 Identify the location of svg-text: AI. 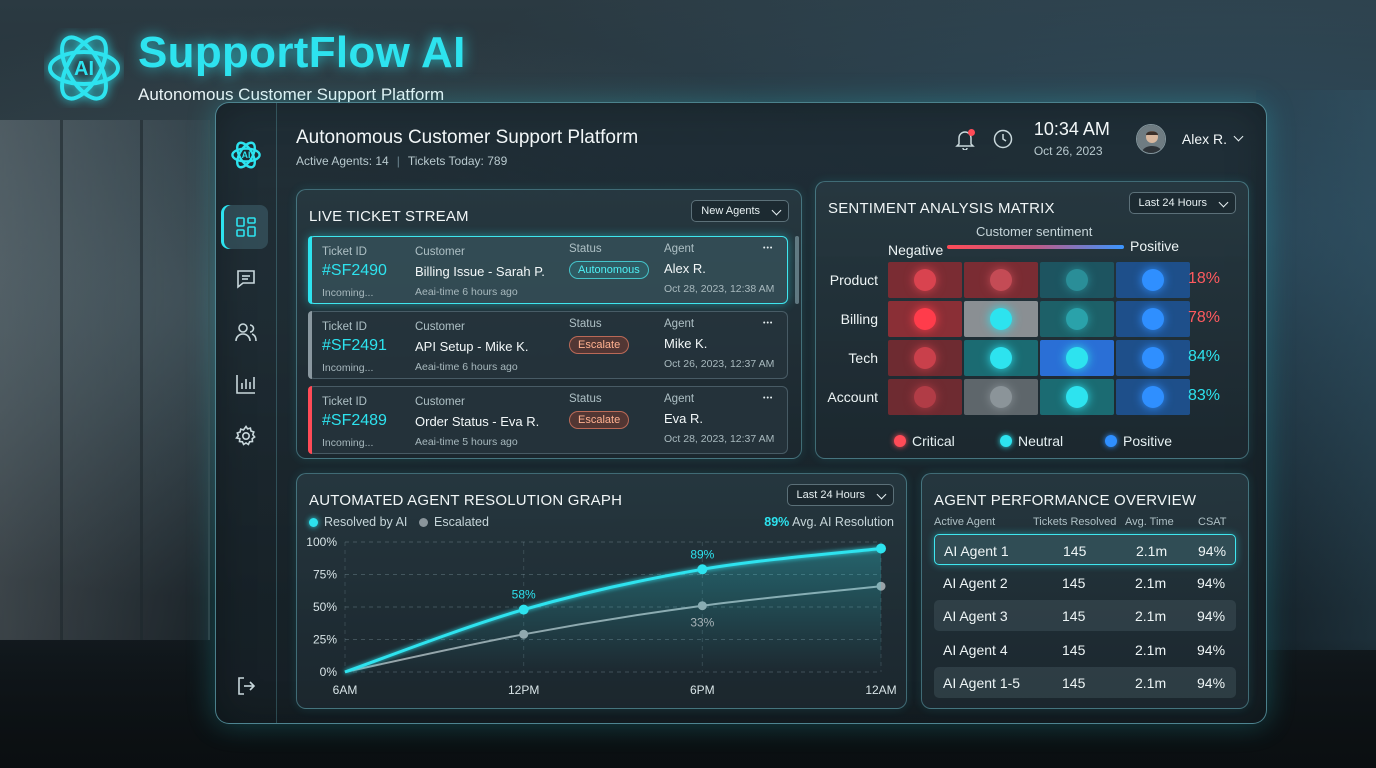
(246, 155).